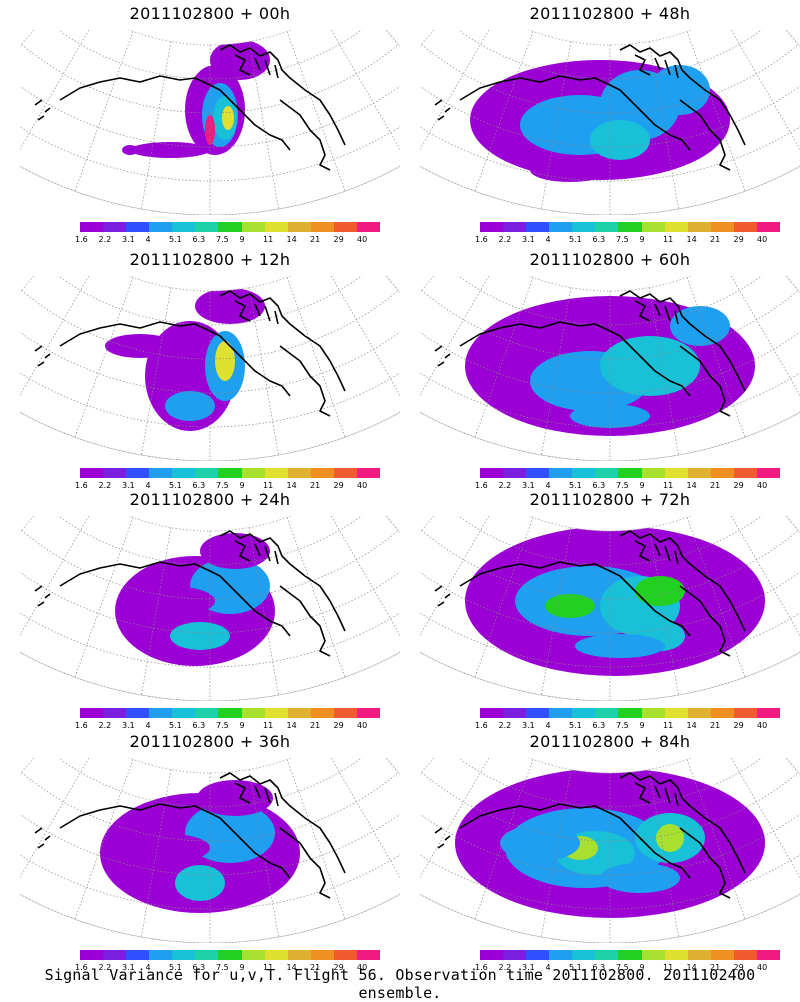 The width and height of the screenshot is (800, 1002). What do you see at coordinates (210, 368) in the screenshot?
I see `polar-map-12h` at bounding box center [210, 368].